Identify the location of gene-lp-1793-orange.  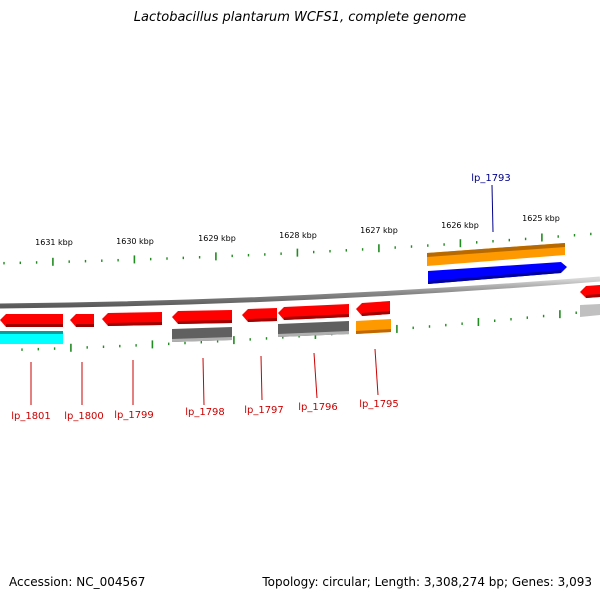
(496, 254).